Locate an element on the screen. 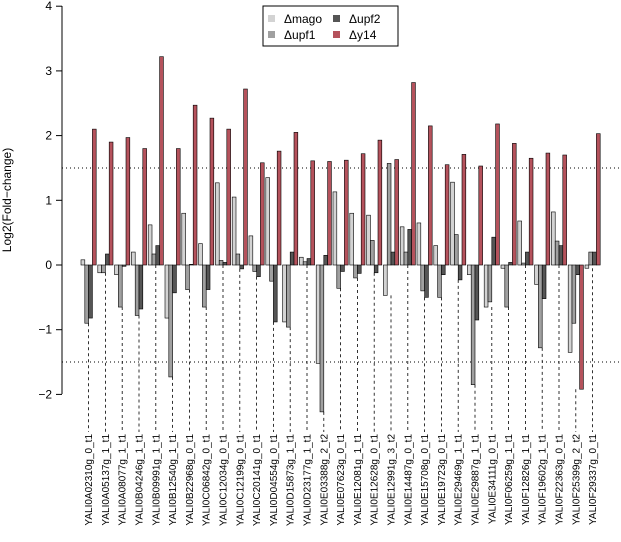 This screenshot has width=621, height=542. x-category-label: YALI0E12081g_1_t1 is located at coordinates (358, 480).